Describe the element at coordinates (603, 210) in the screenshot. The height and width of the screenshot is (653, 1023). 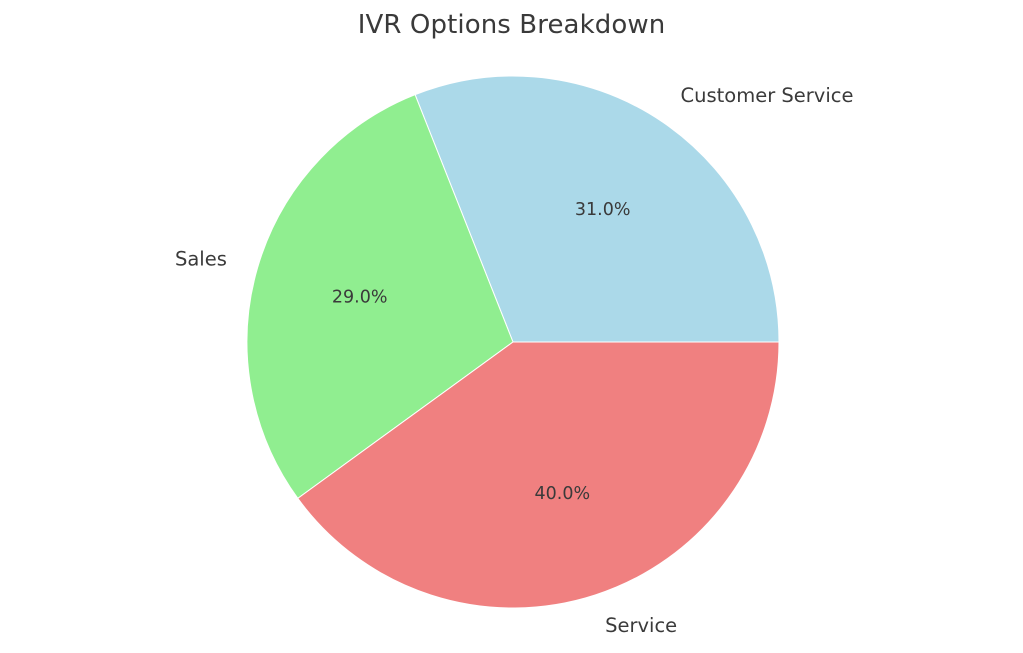
I see `slice-percentage-label: 31.0%` at that location.